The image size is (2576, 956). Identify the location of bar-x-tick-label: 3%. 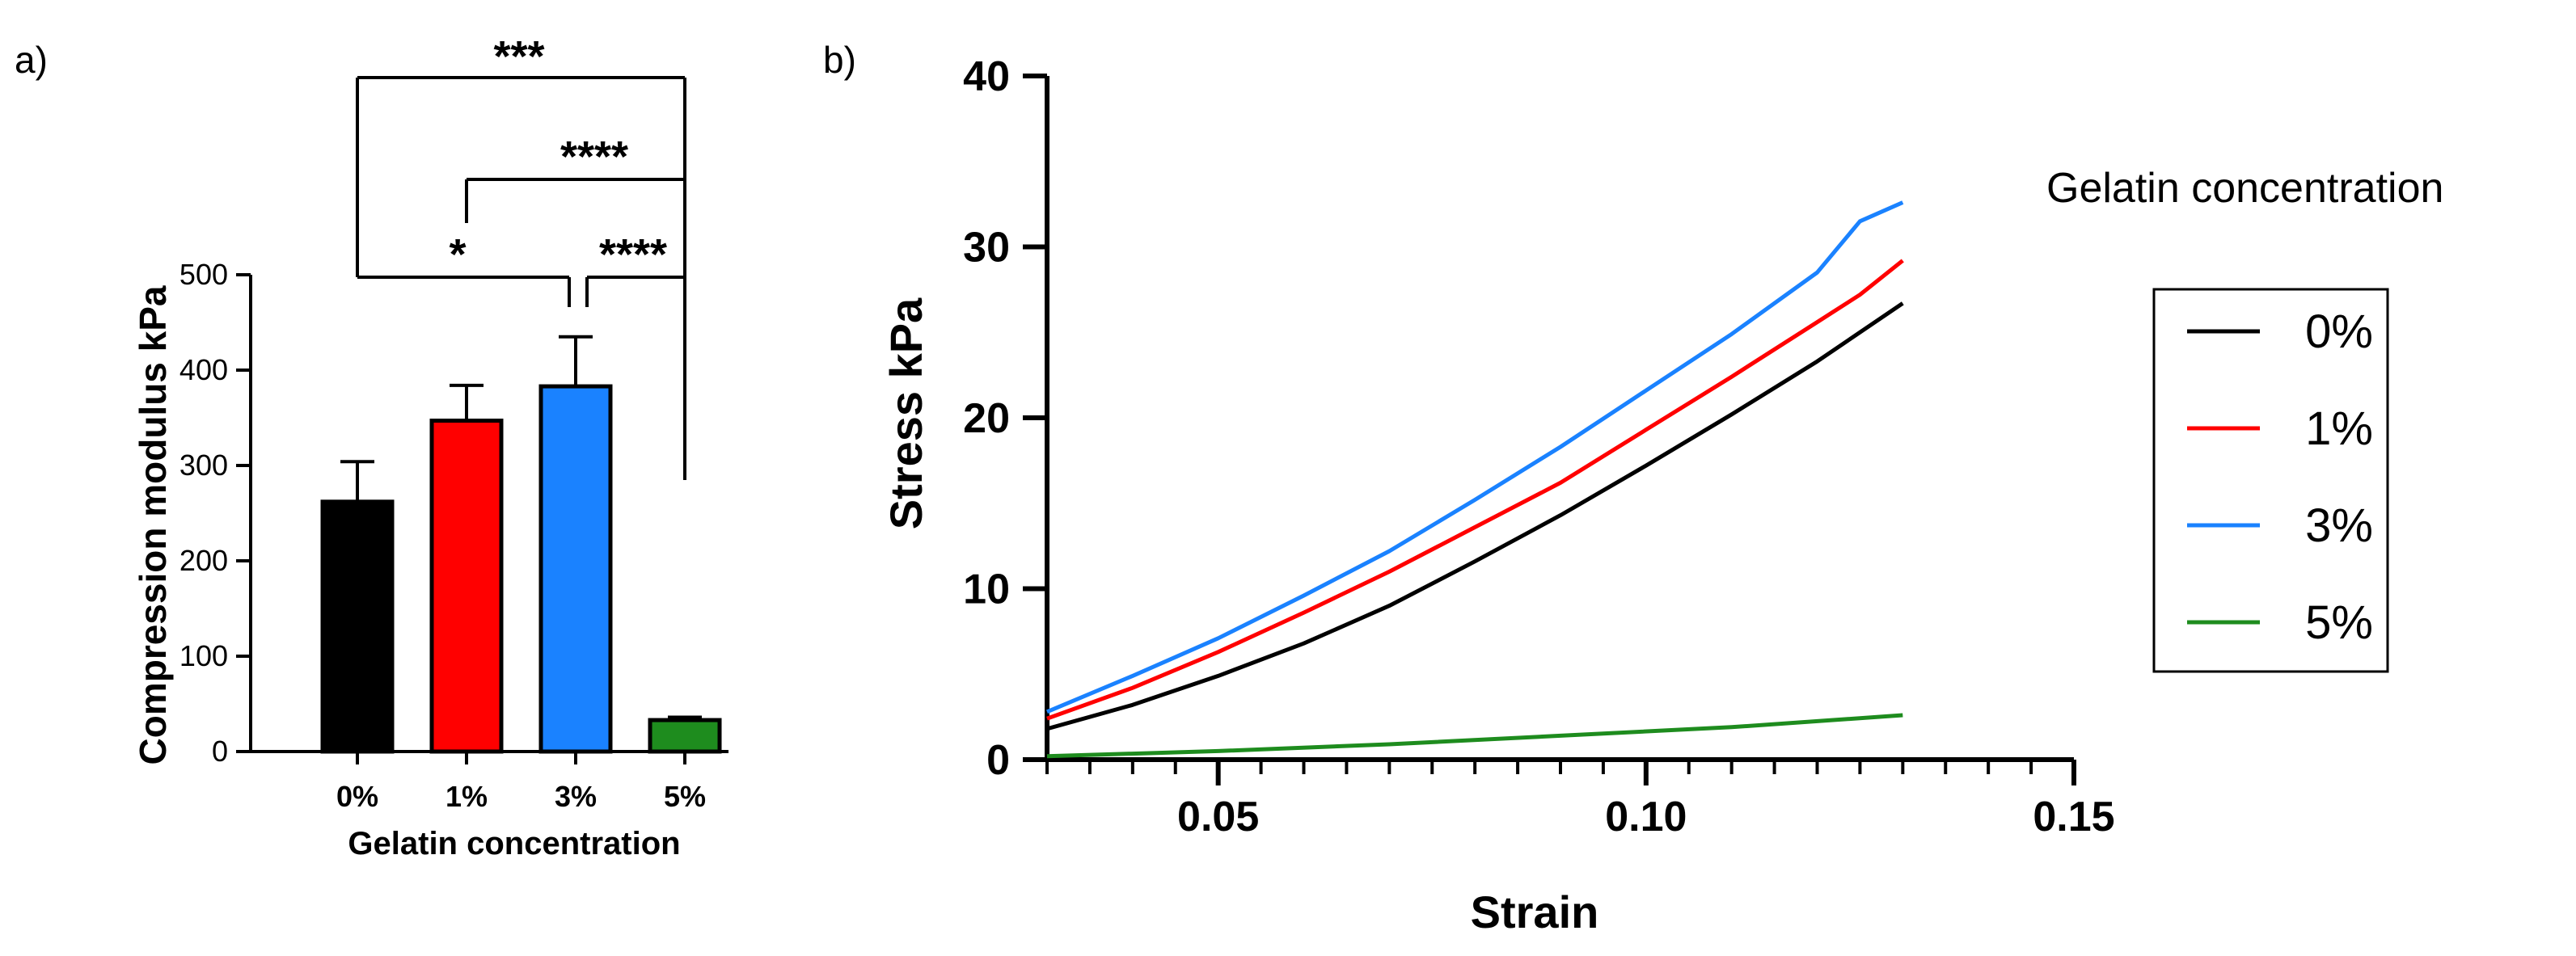
(576, 796).